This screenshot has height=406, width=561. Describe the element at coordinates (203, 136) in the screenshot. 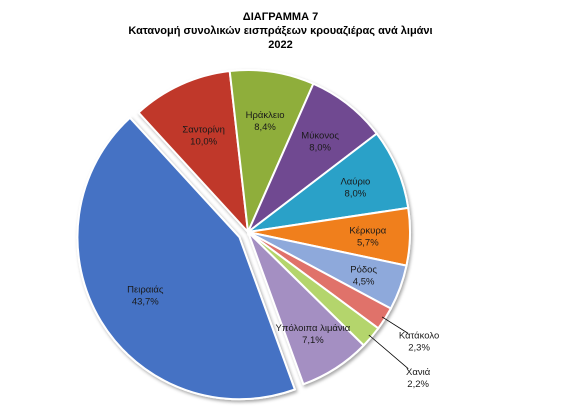

I see `slice-label-1: Σαντορίνη 10,0%` at that location.